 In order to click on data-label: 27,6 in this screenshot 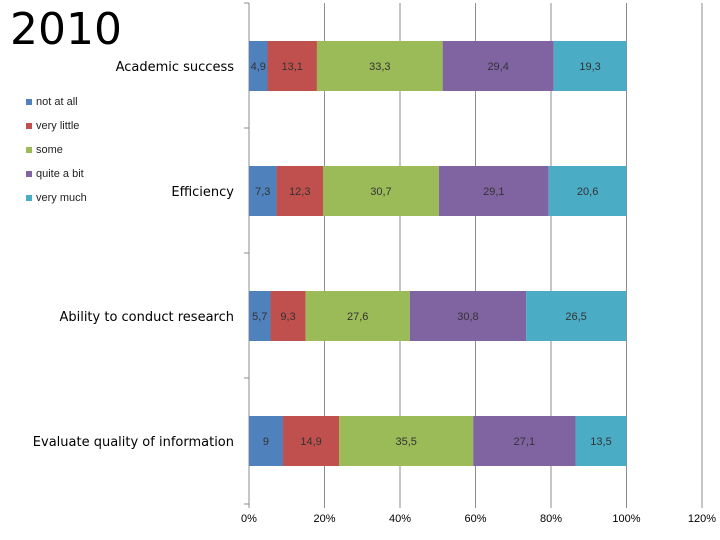, I will do `click(357, 317)`.